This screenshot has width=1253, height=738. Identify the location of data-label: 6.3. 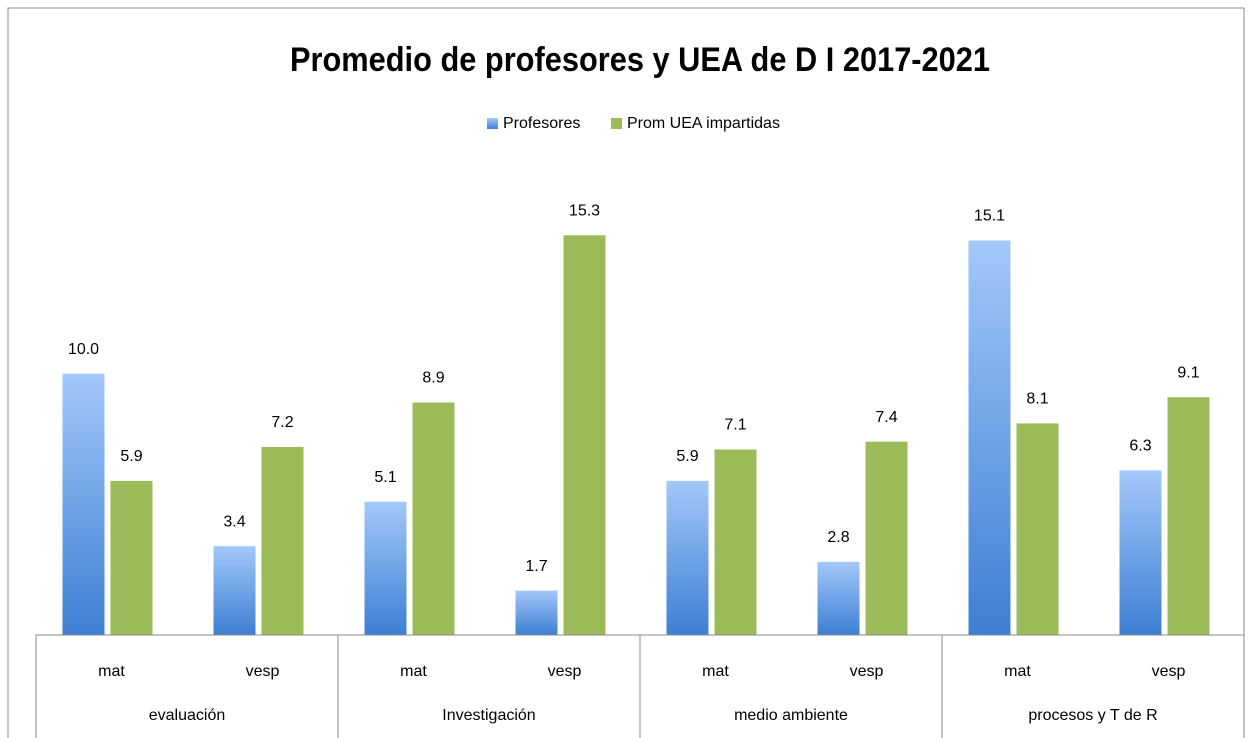
(1140, 446).